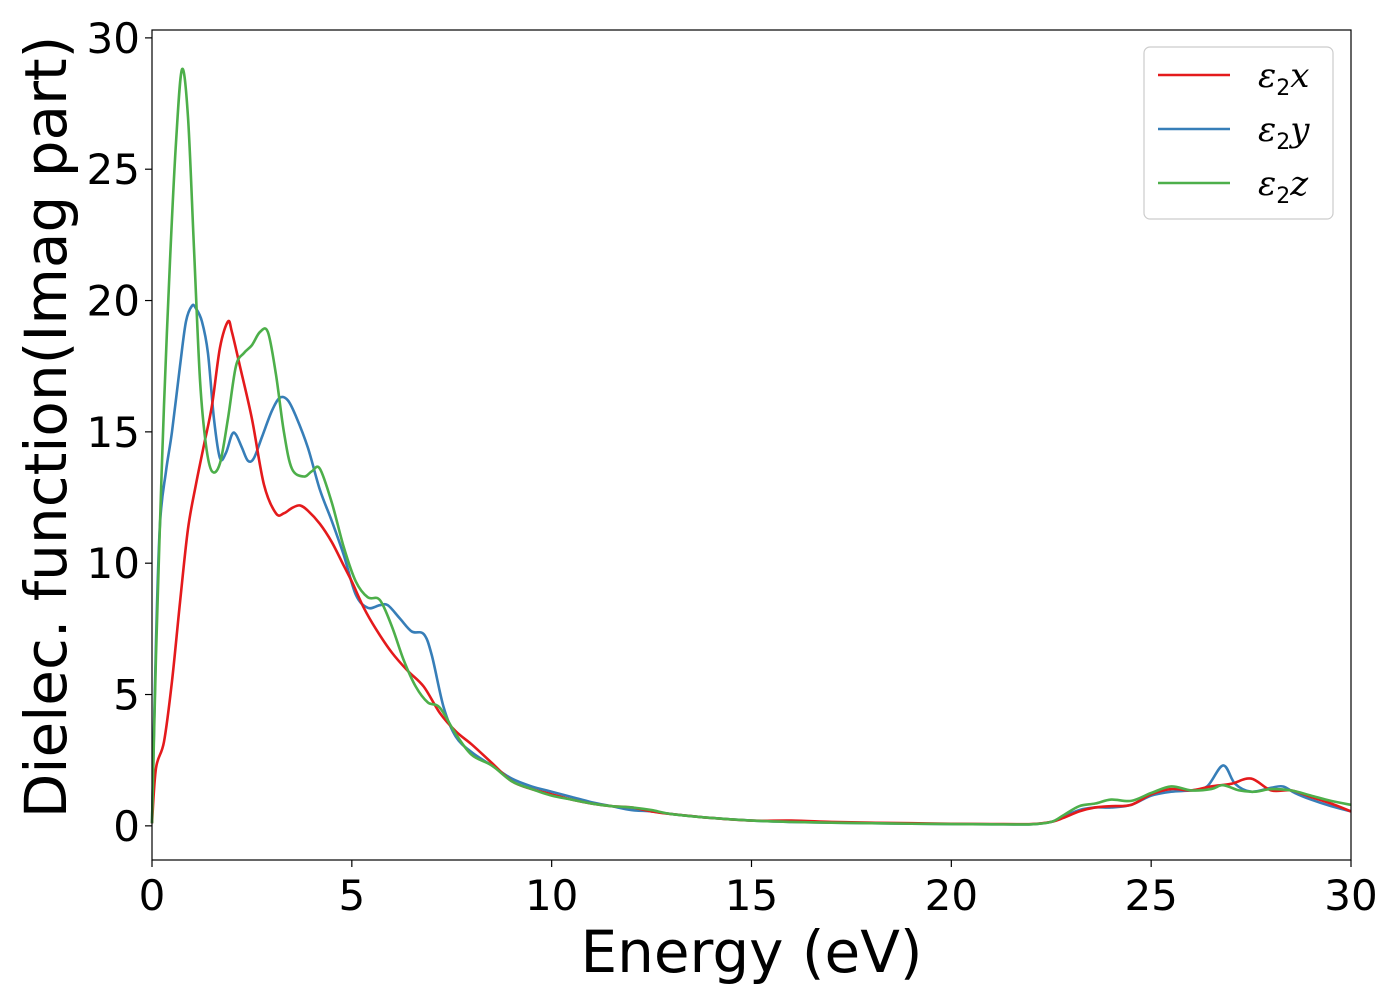 The width and height of the screenshot is (1400, 1000). What do you see at coordinates (113, 38) in the screenshot?
I see `y-tick-label: 30` at bounding box center [113, 38].